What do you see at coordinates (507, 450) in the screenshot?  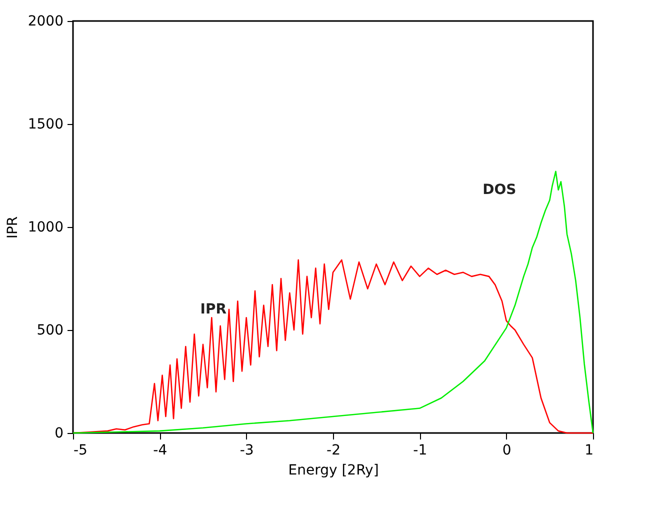 I see `x-tick-label: 0` at bounding box center [507, 450].